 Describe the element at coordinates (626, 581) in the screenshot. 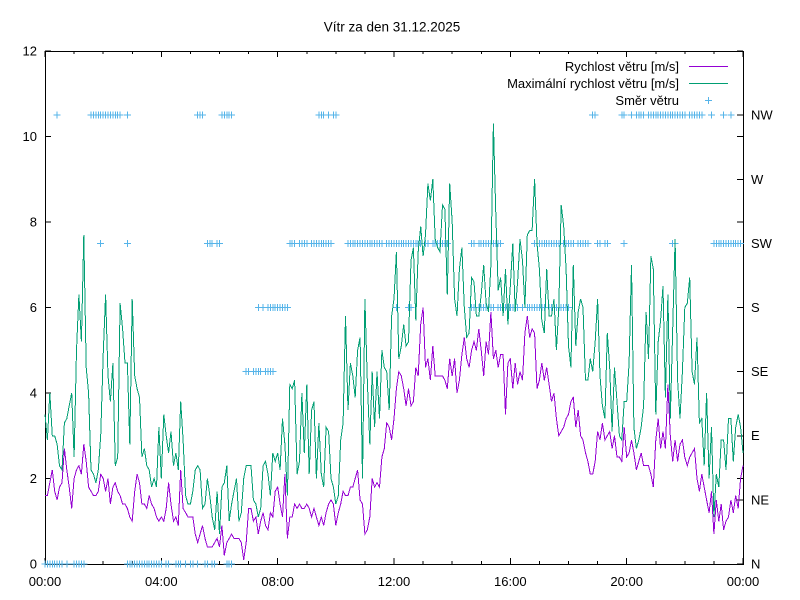

I see `svg-text: 20:00` at that location.